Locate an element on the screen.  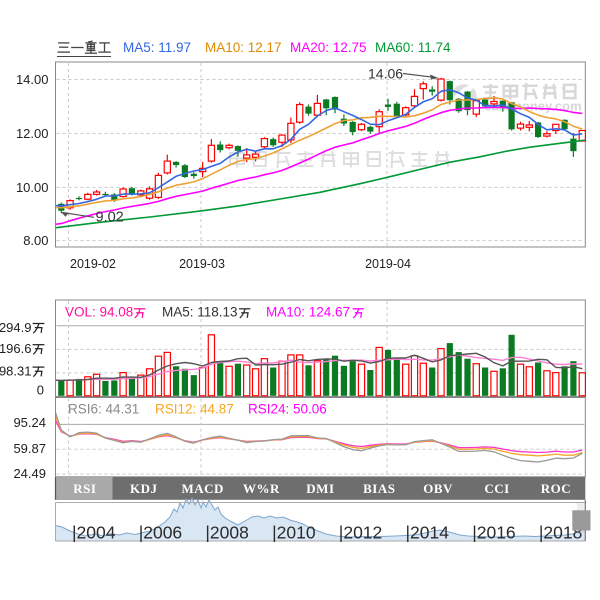
svg-text: 196.6 is located at coordinates (16, 348).